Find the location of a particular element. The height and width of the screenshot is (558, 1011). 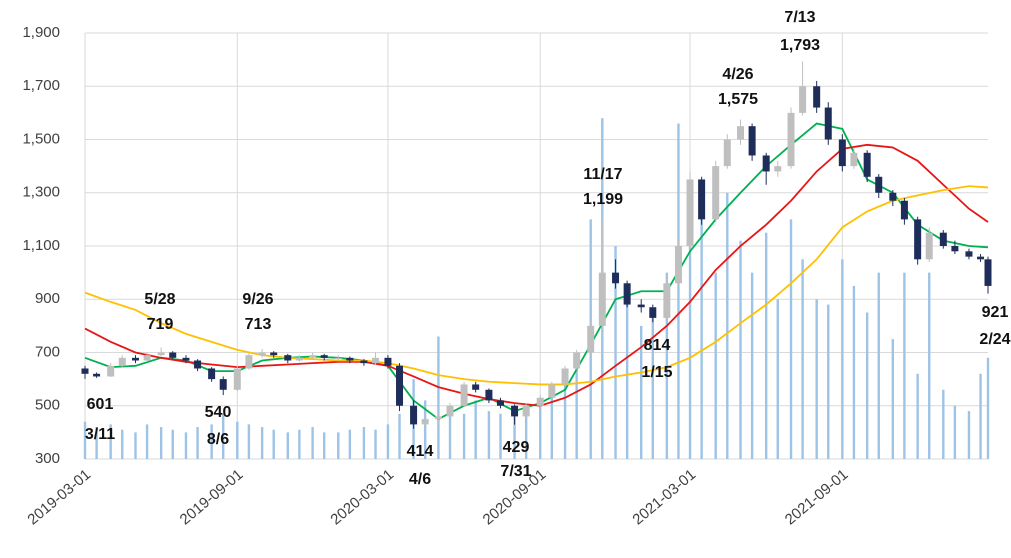

y-tick-label: 300 is located at coordinates (47, 458).